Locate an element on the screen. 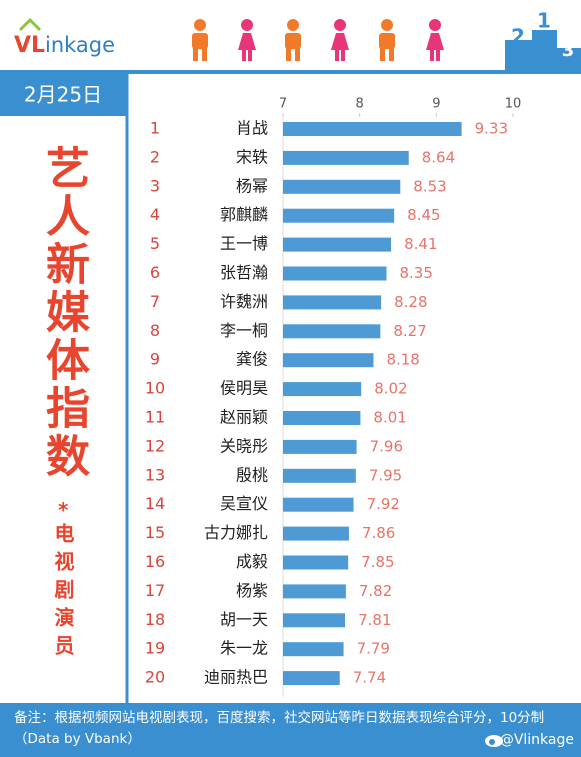 This screenshot has height=757, width=581. y-tick-label: 宋轶 is located at coordinates (252, 156).